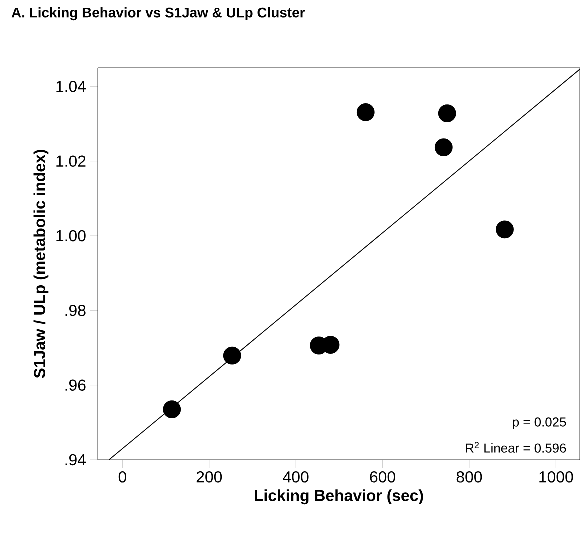 The width and height of the screenshot is (584, 547). Describe the element at coordinates (122, 477) in the screenshot. I see `x-tick-label: 0` at that location.